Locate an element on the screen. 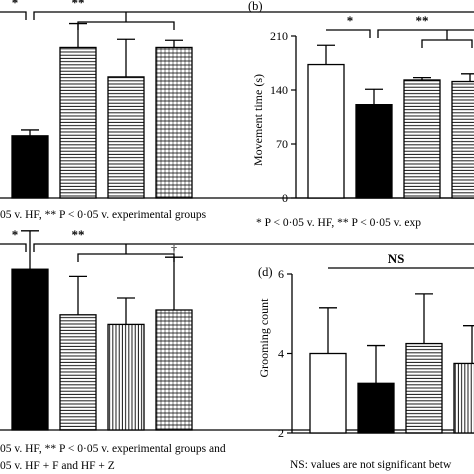 The image size is (474, 474). panel-c-sig-1: * is located at coordinates (15, 234).